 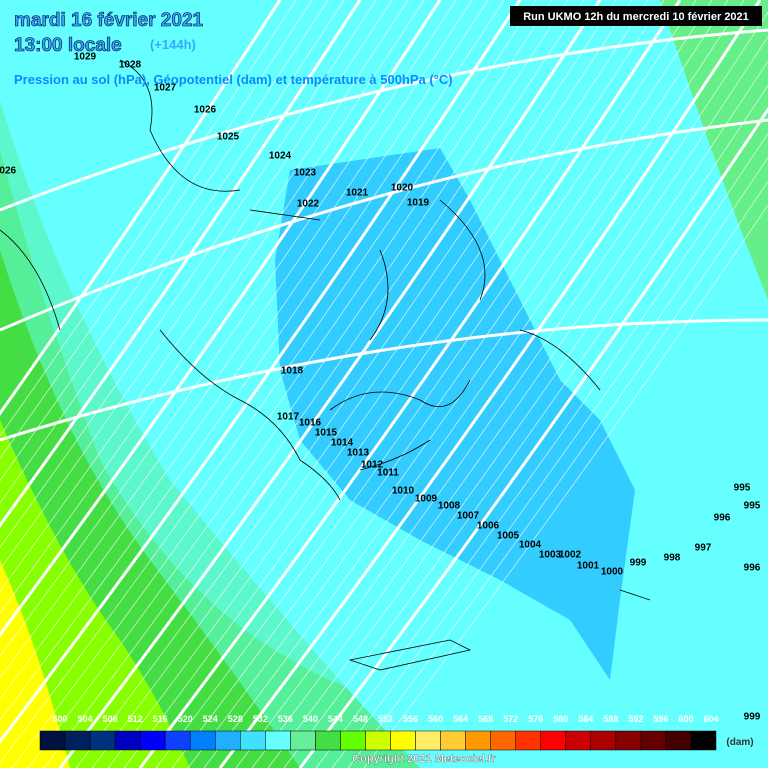 I want to click on colorbar-label: 524, so click(x=210, y=719).